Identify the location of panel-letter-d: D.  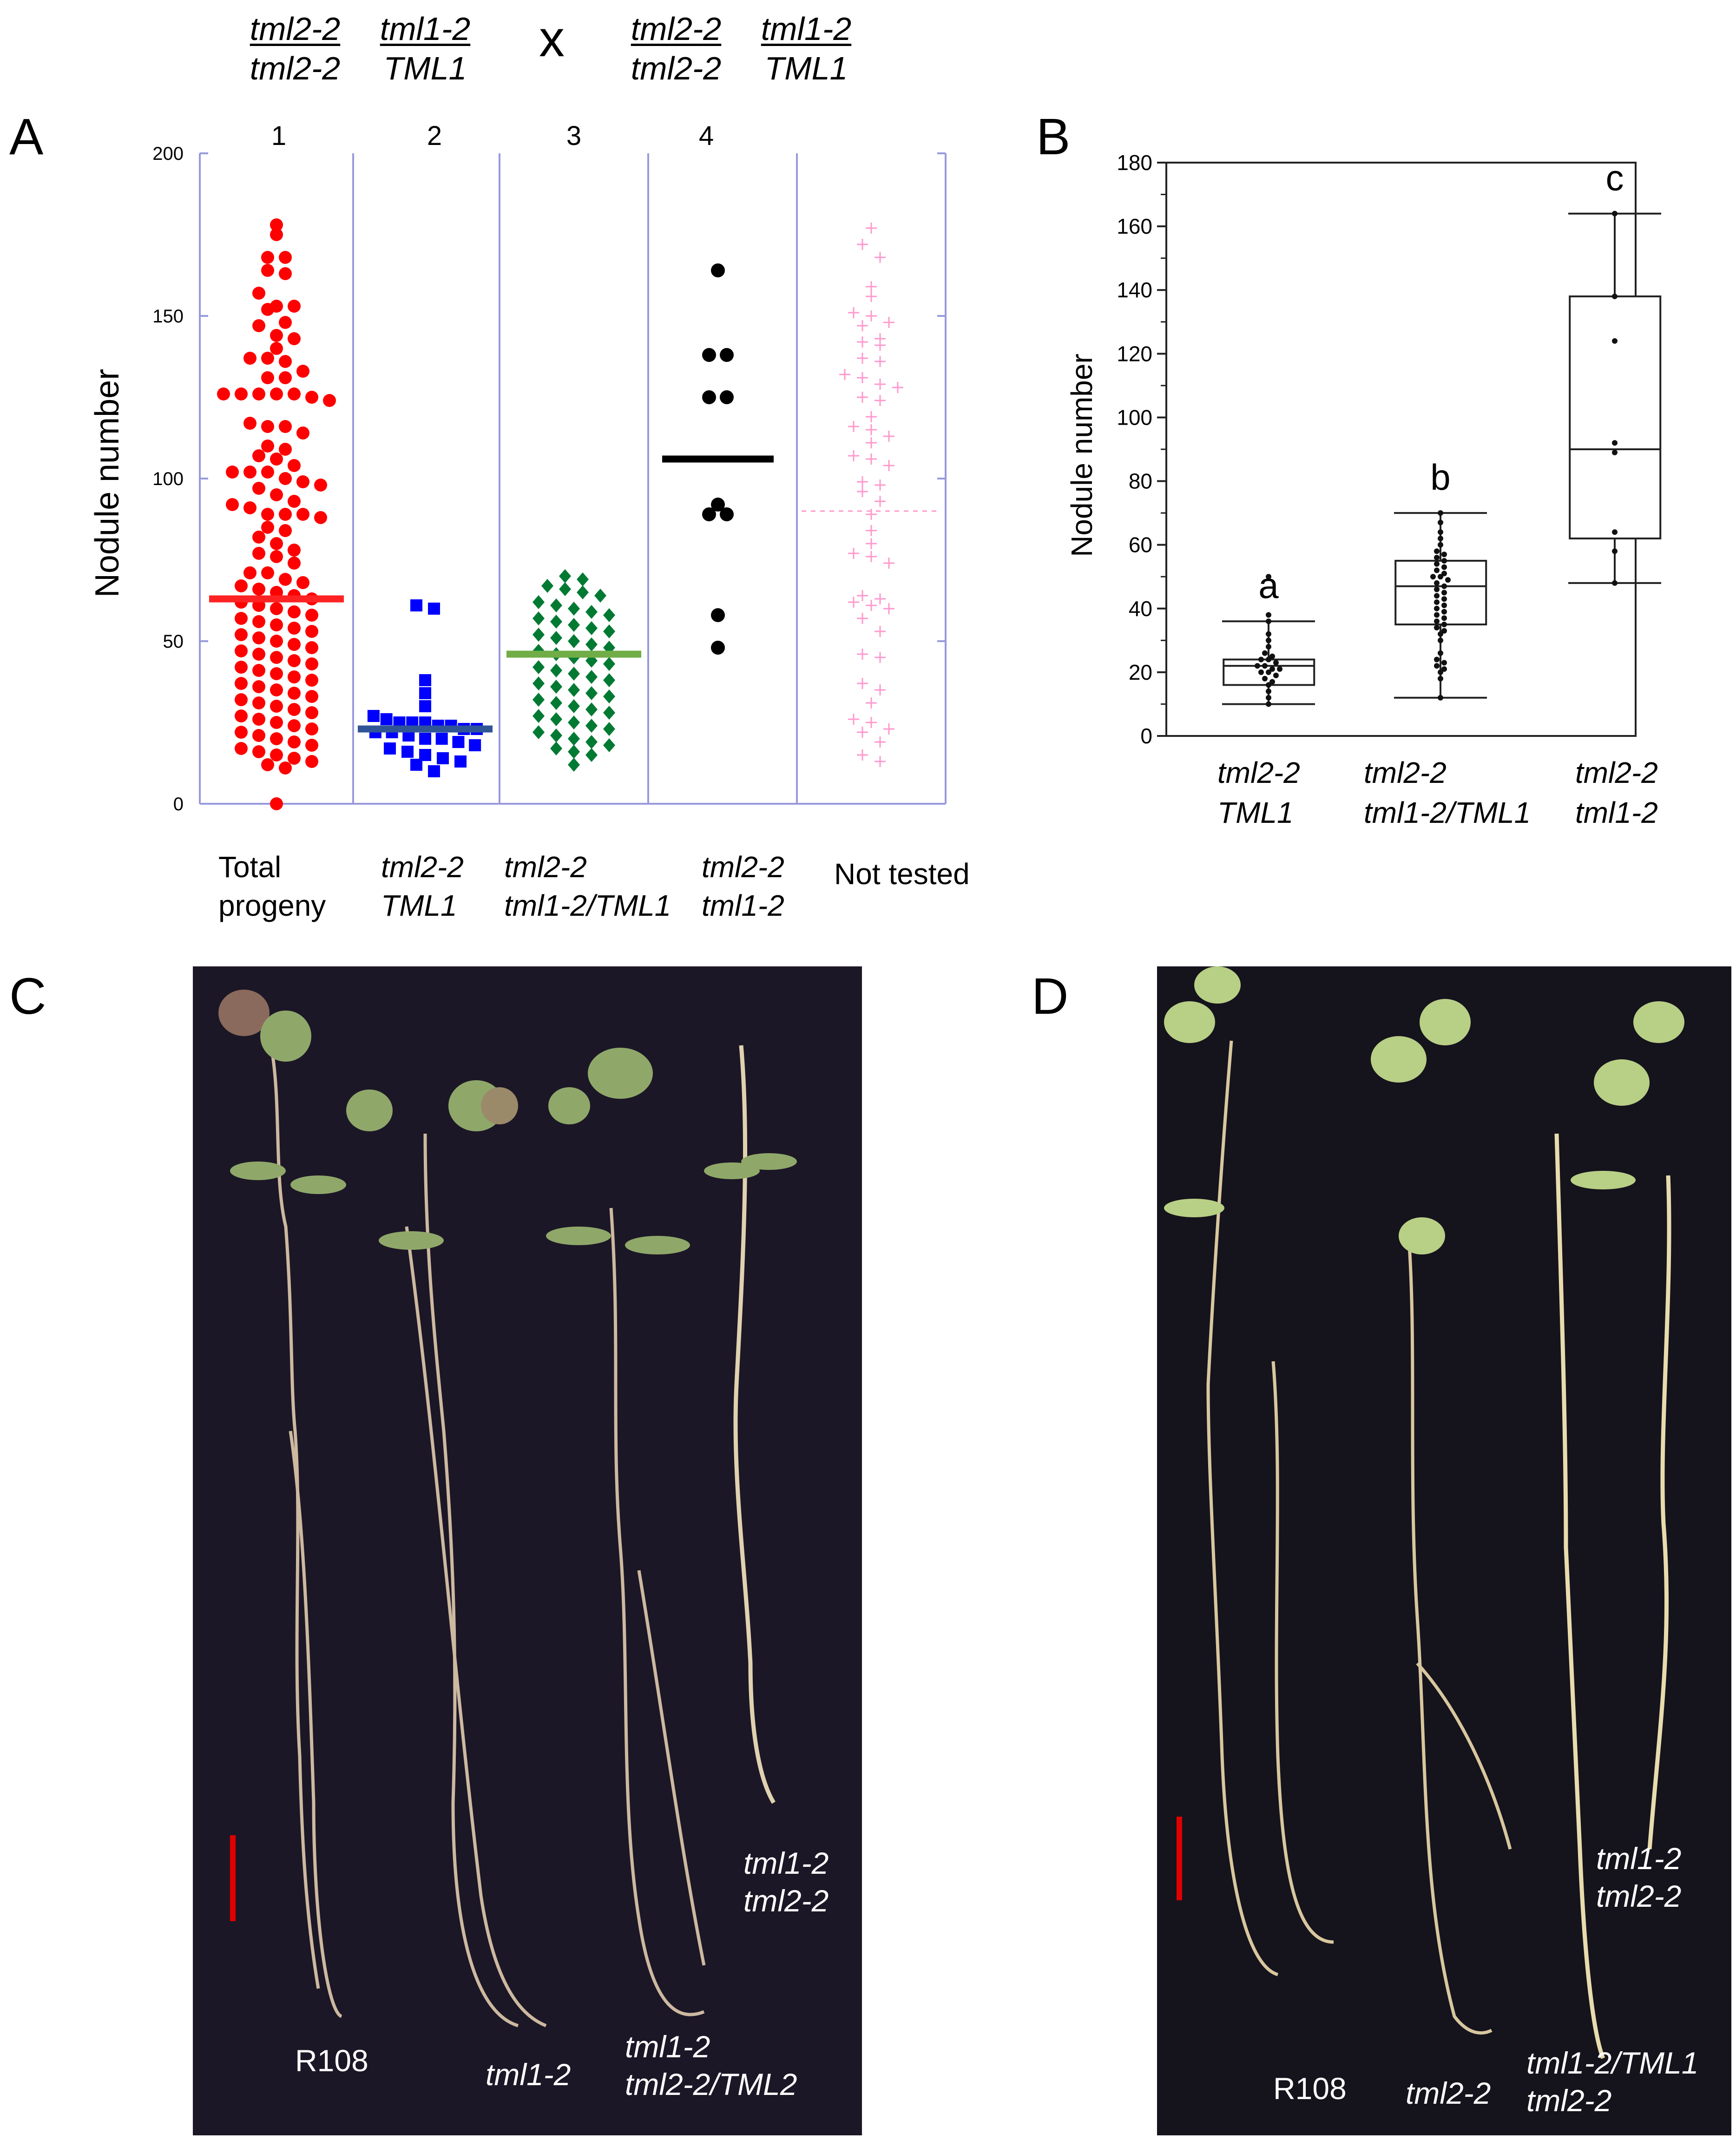
(1050, 996).